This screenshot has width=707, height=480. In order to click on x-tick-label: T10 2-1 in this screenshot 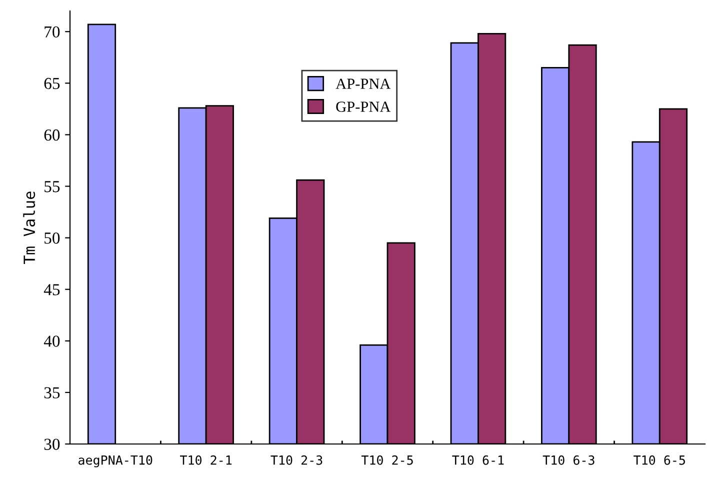, I will do `click(206, 460)`.